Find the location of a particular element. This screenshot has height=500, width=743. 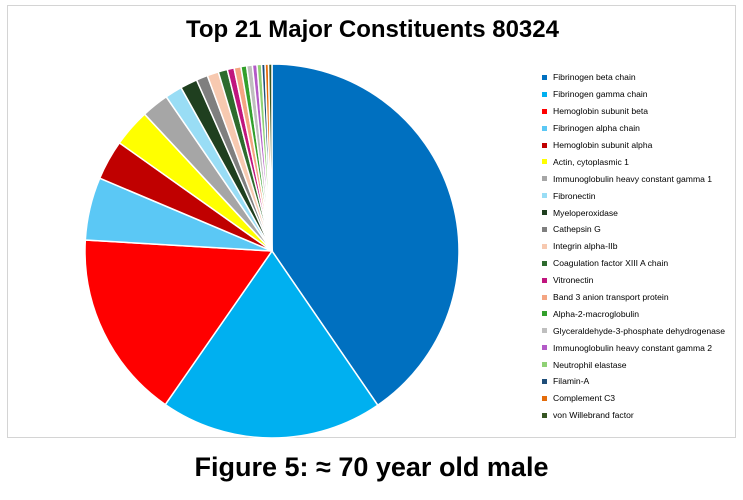

legend-item-10: Cathepsin G is located at coordinates (637, 229).